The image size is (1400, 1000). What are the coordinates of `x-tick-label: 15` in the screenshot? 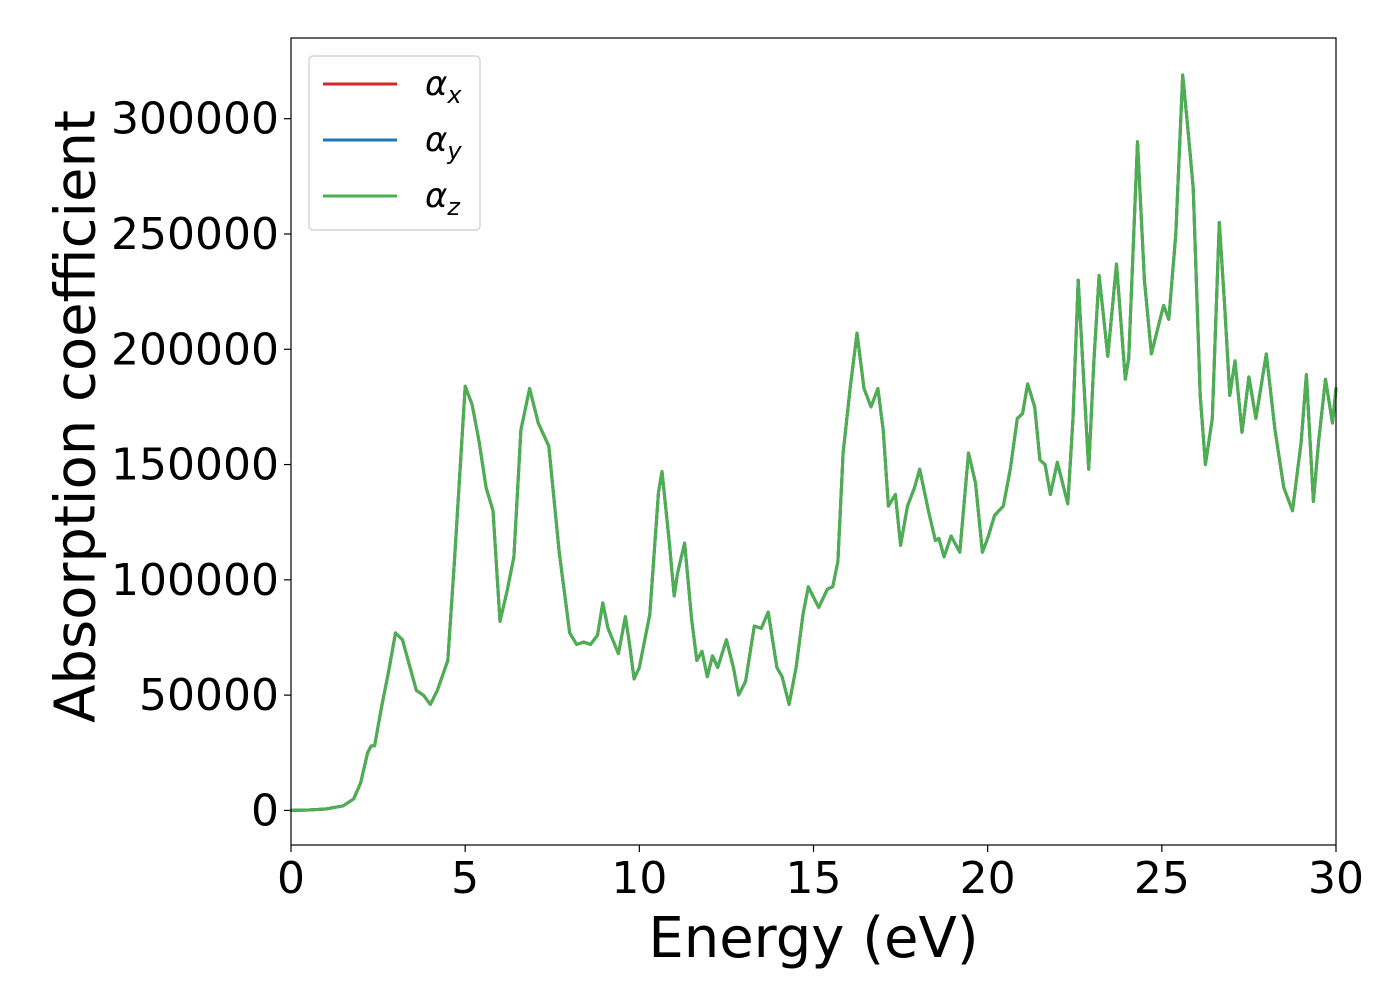 It's located at (814, 878).